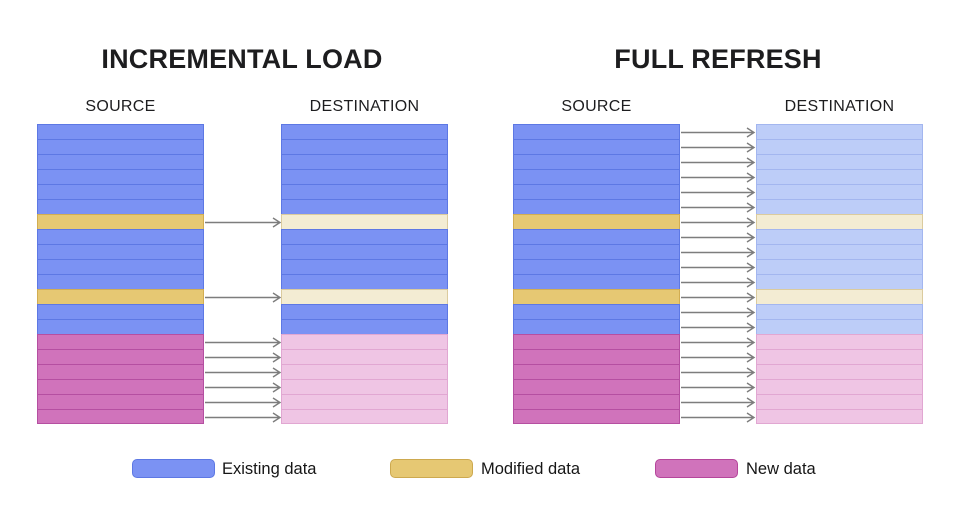 The width and height of the screenshot is (960, 520). What do you see at coordinates (173, 468) in the screenshot?
I see `existing-data-swatch` at bounding box center [173, 468].